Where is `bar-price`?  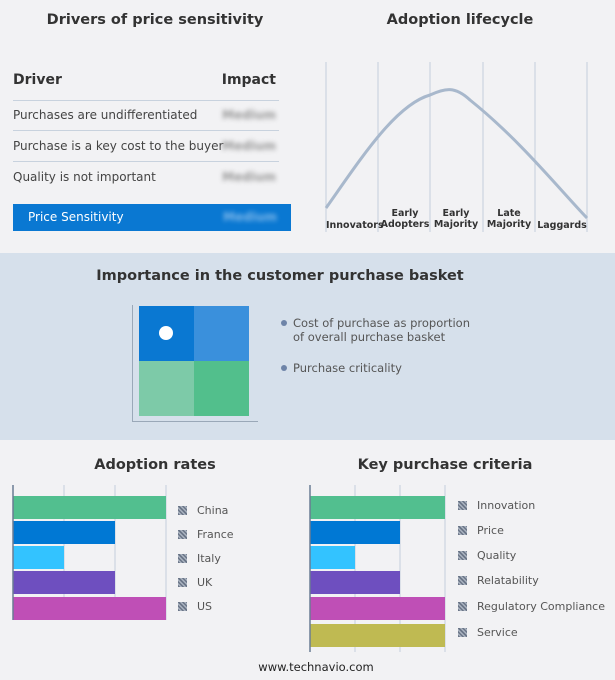 bar-price is located at coordinates (355, 532).